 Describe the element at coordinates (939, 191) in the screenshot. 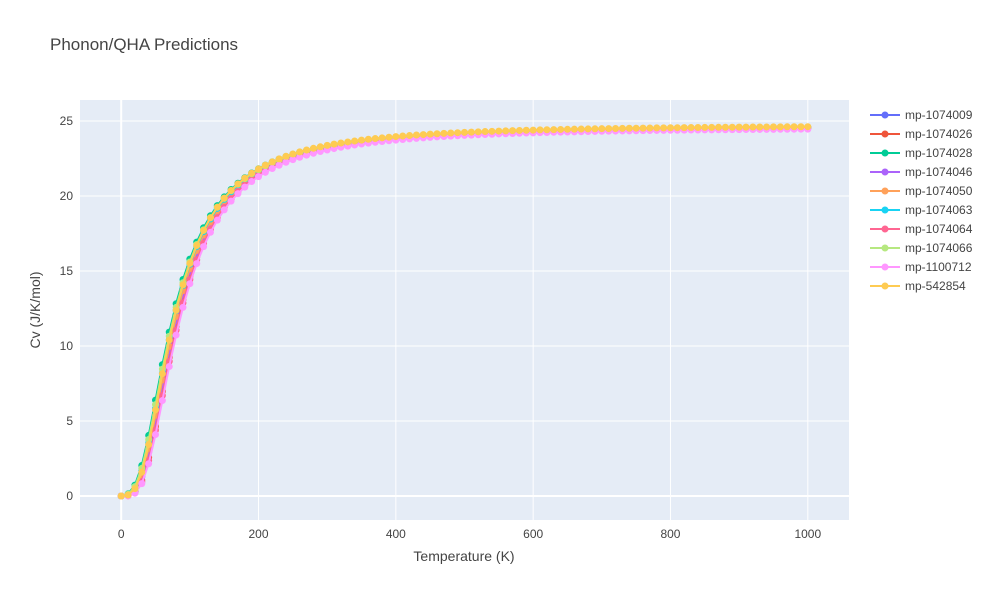

I see `legend-label: mp-1074050` at that location.